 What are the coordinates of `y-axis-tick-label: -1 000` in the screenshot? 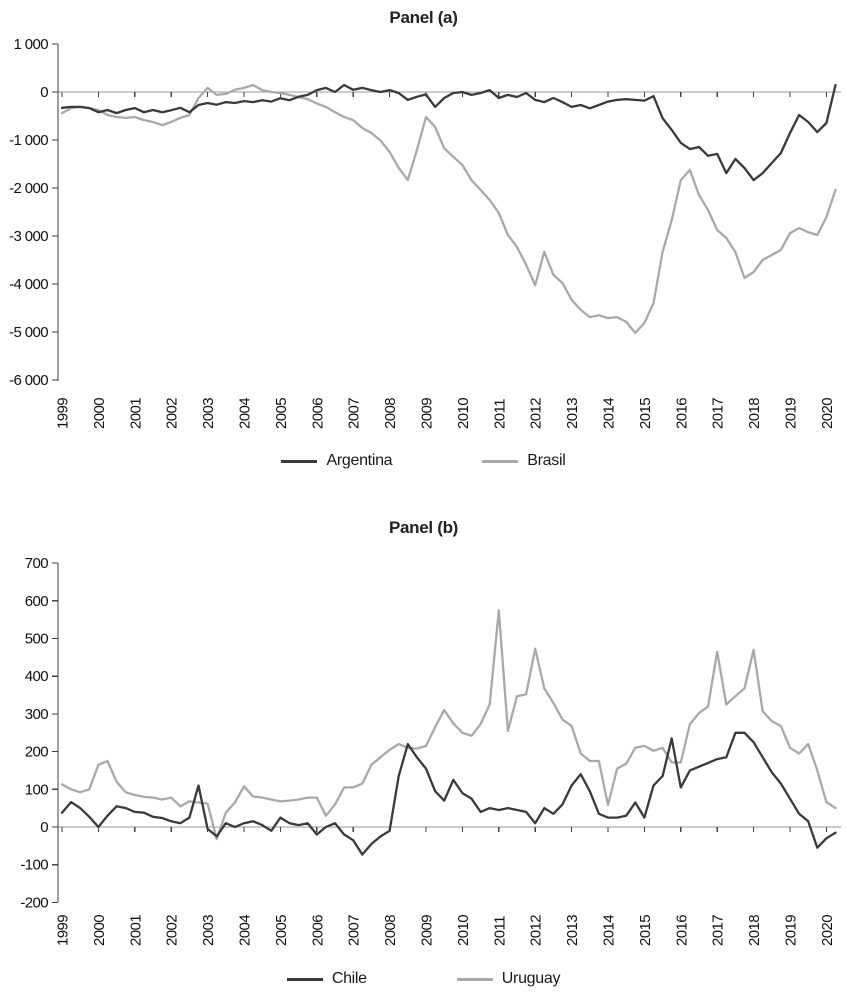 It's located at (28, 140).